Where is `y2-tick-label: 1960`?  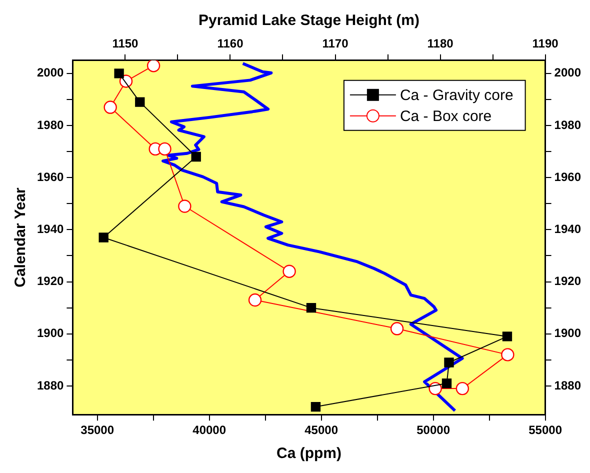
y2-tick-label: 1960 is located at coordinates (568, 177).